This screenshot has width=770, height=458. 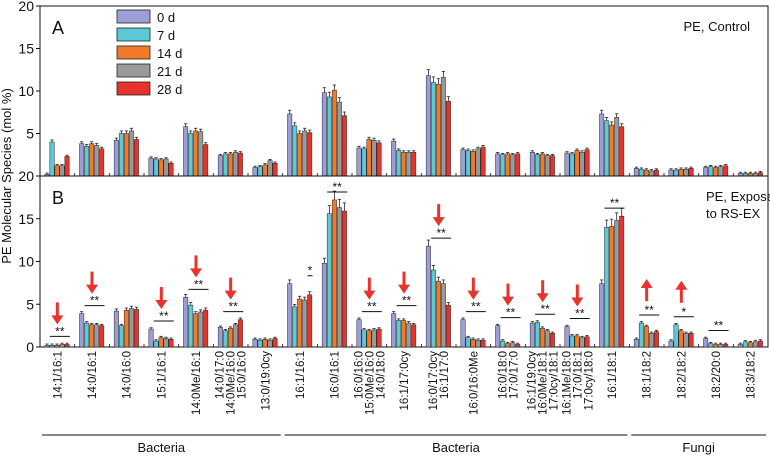 What do you see at coordinates (149, 89) in the screenshot?
I see `legend-item: 28 d` at bounding box center [149, 89].